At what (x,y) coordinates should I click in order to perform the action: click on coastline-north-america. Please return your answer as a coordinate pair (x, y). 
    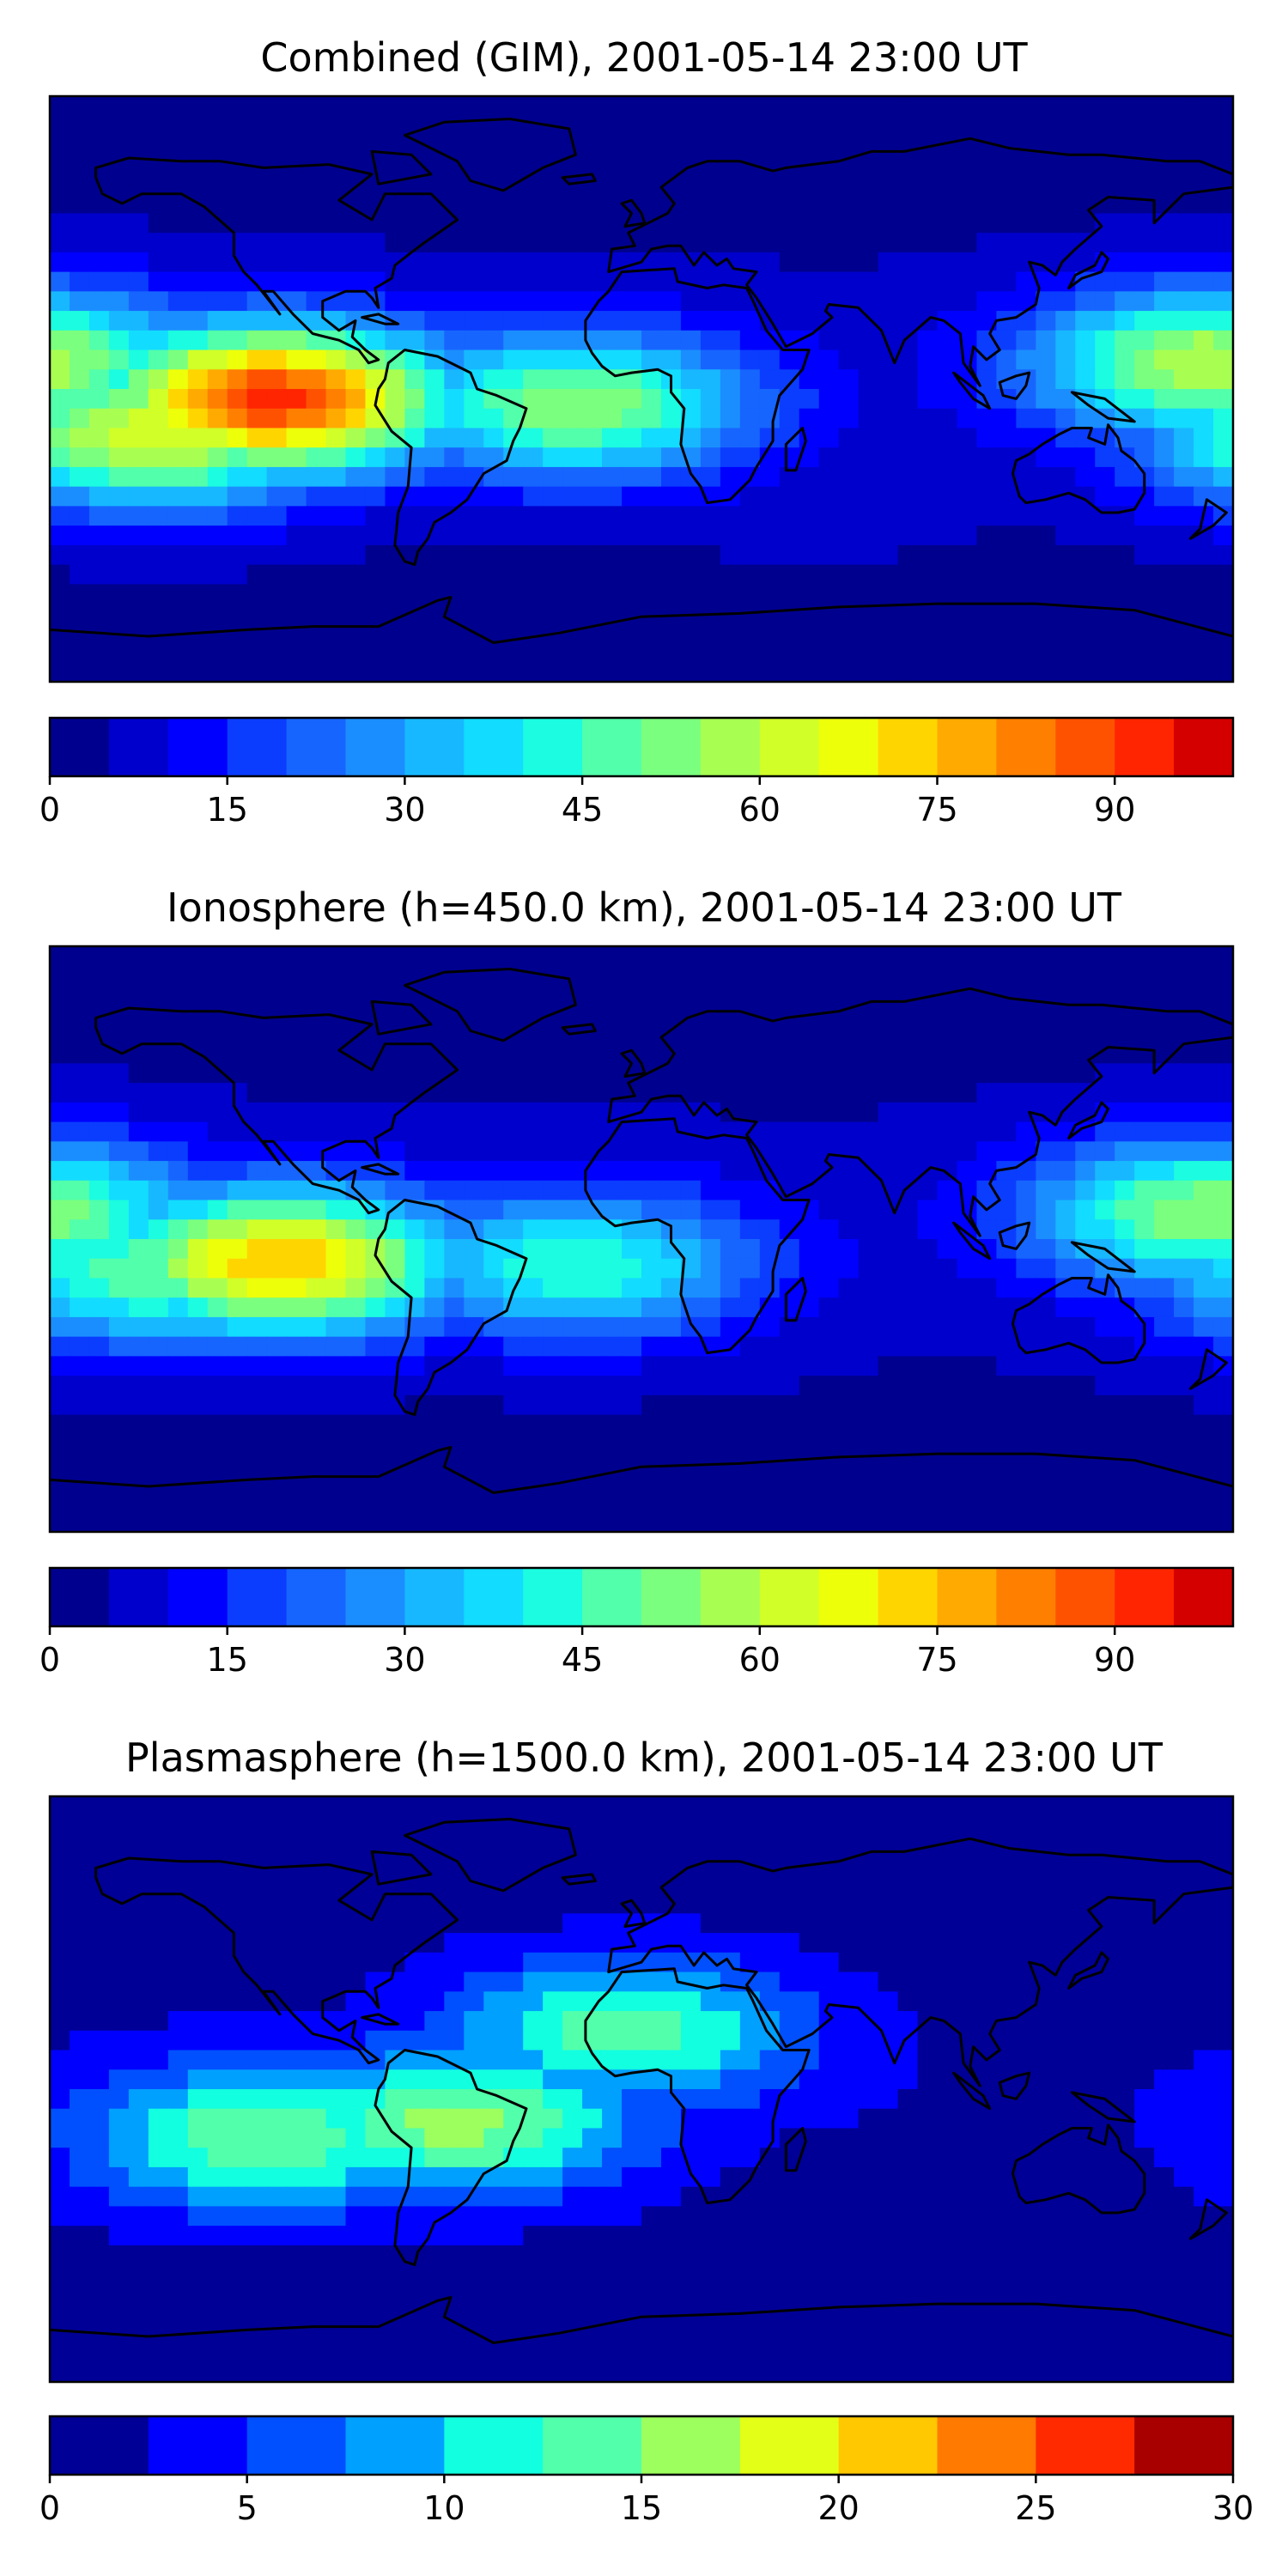
    Looking at the image, I should click on (276, 260).